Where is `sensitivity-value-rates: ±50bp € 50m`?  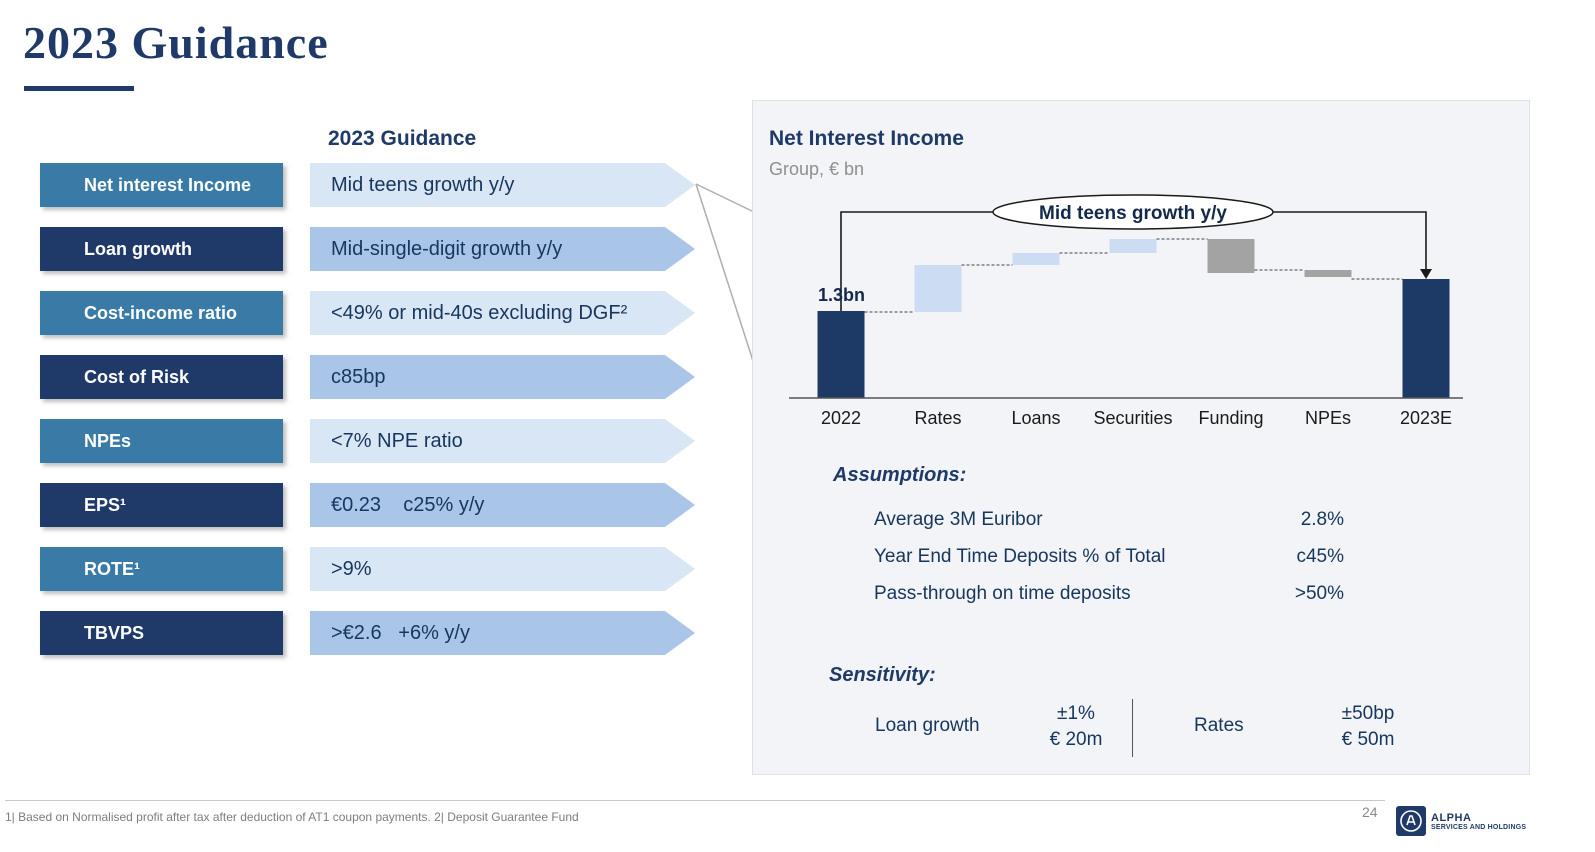
sensitivity-value-rates: ±50bp € 50m is located at coordinates (1368, 727).